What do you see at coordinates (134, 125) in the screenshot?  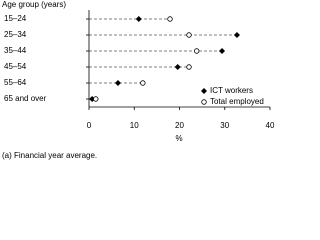 I see `x-tick-label: 10` at bounding box center [134, 125].